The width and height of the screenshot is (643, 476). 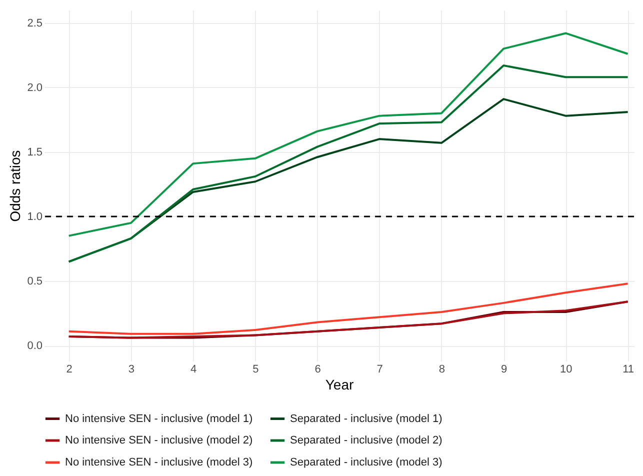 I want to click on legend-label: Separated - inclusive (model 1), so click(x=366, y=418).